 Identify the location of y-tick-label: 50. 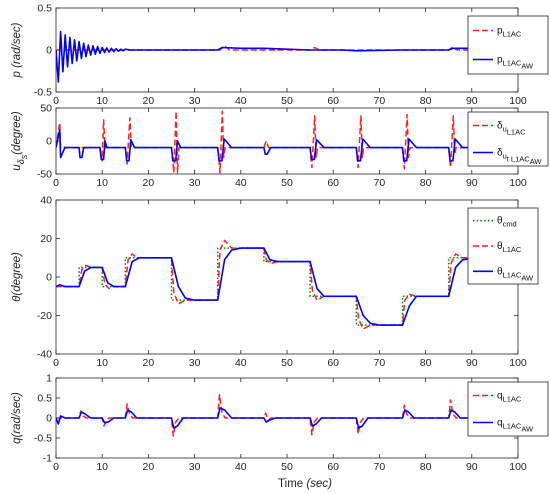
(46, 109).